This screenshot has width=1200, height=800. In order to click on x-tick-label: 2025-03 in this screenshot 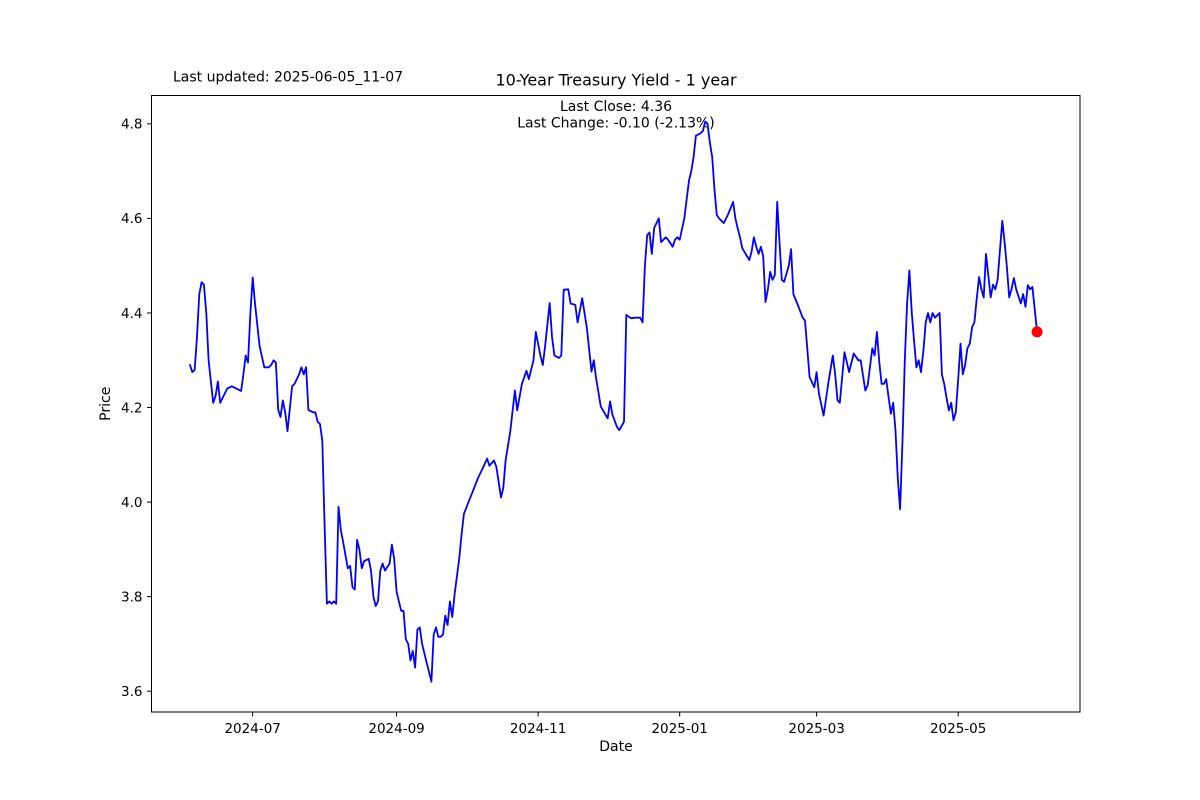, I will do `click(816, 729)`.